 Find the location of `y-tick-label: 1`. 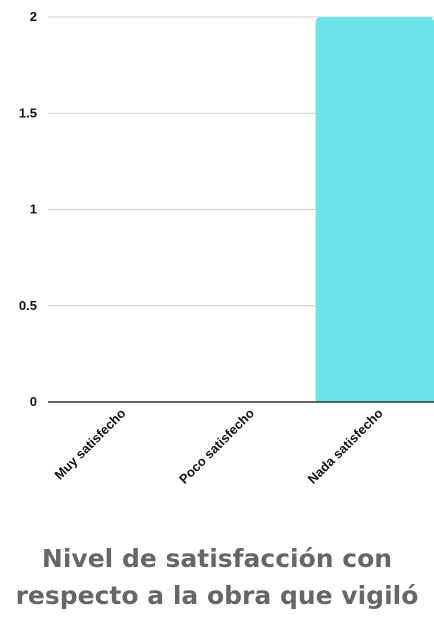

y-tick-label: 1 is located at coordinates (33, 209).